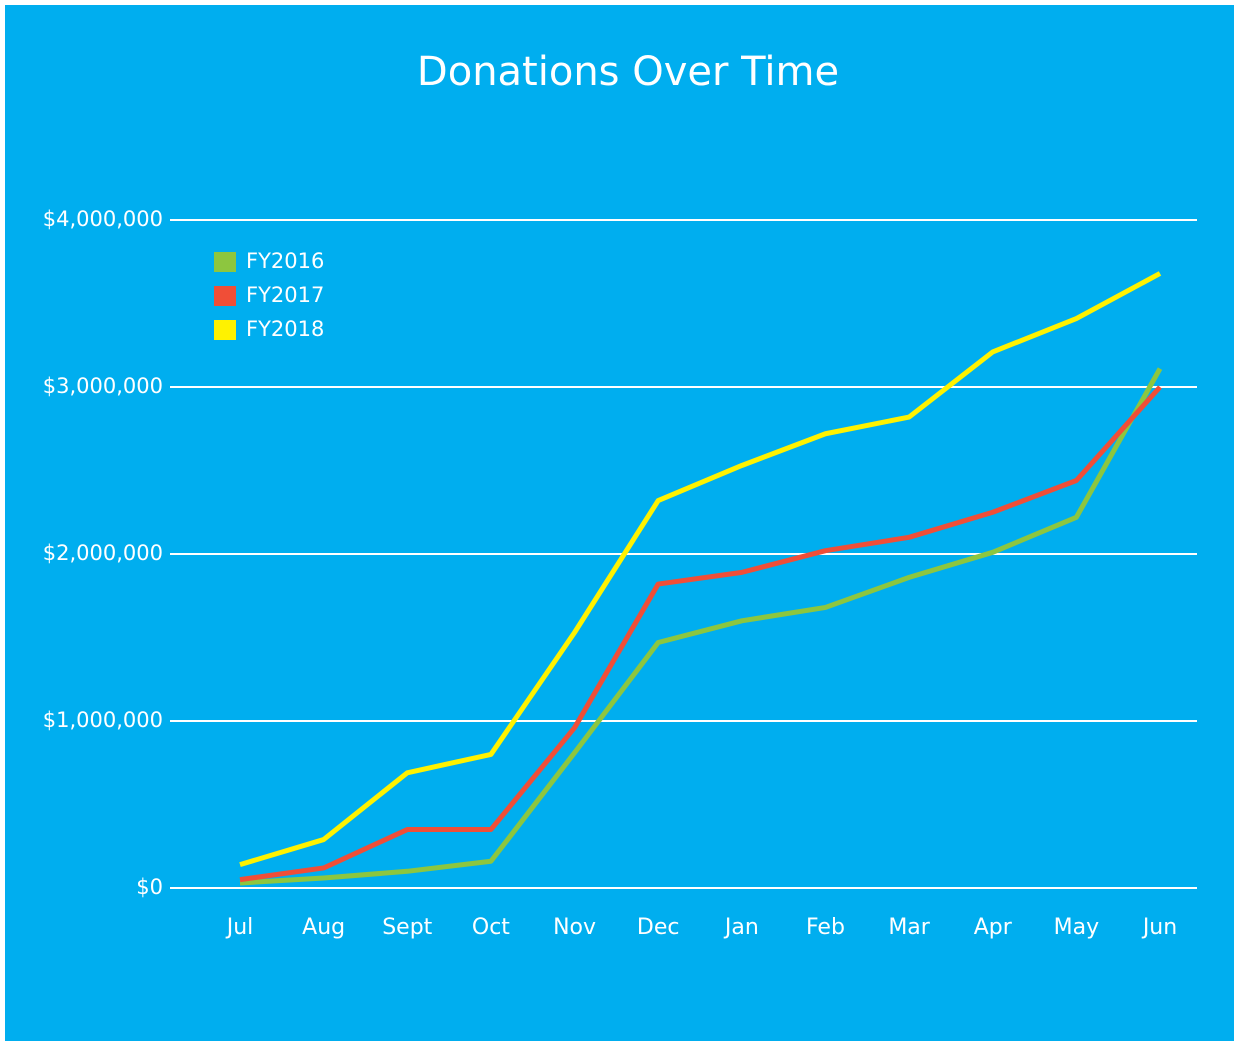 The height and width of the screenshot is (1046, 1239). Describe the element at coordinates (741, 927) in the screenshot. I see `x-tick-label: Jan` at that location.